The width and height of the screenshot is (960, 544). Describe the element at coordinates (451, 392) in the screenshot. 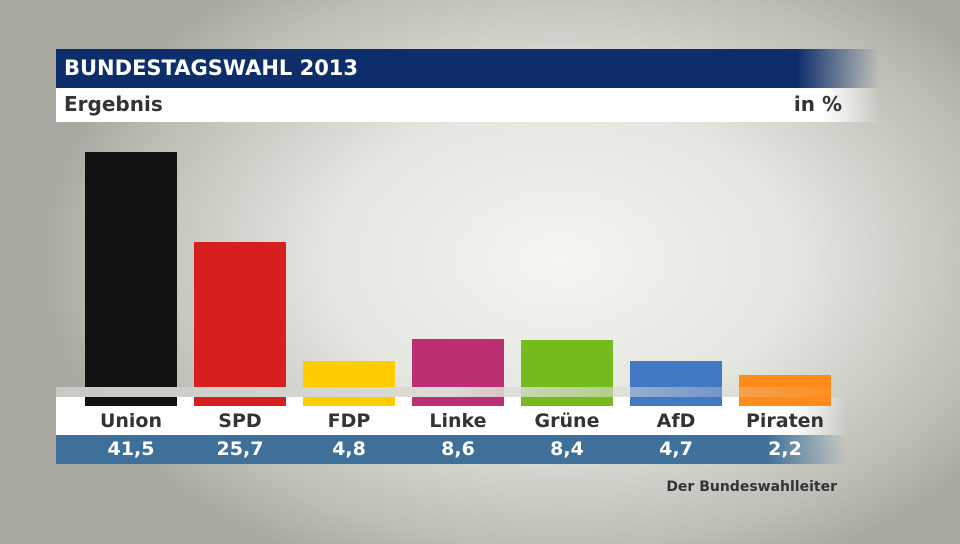

I see `baseline-band` at that location.